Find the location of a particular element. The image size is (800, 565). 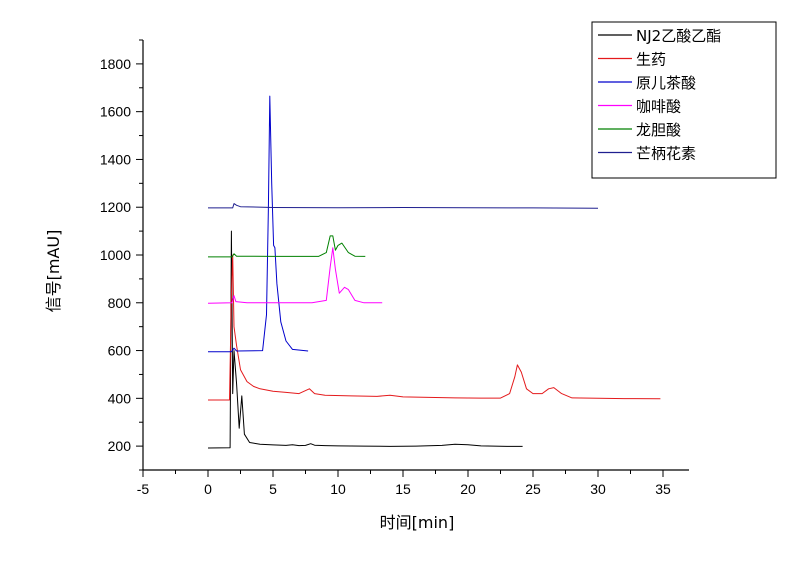

x-tick-label: 10 is located at coordinates (338, 489).